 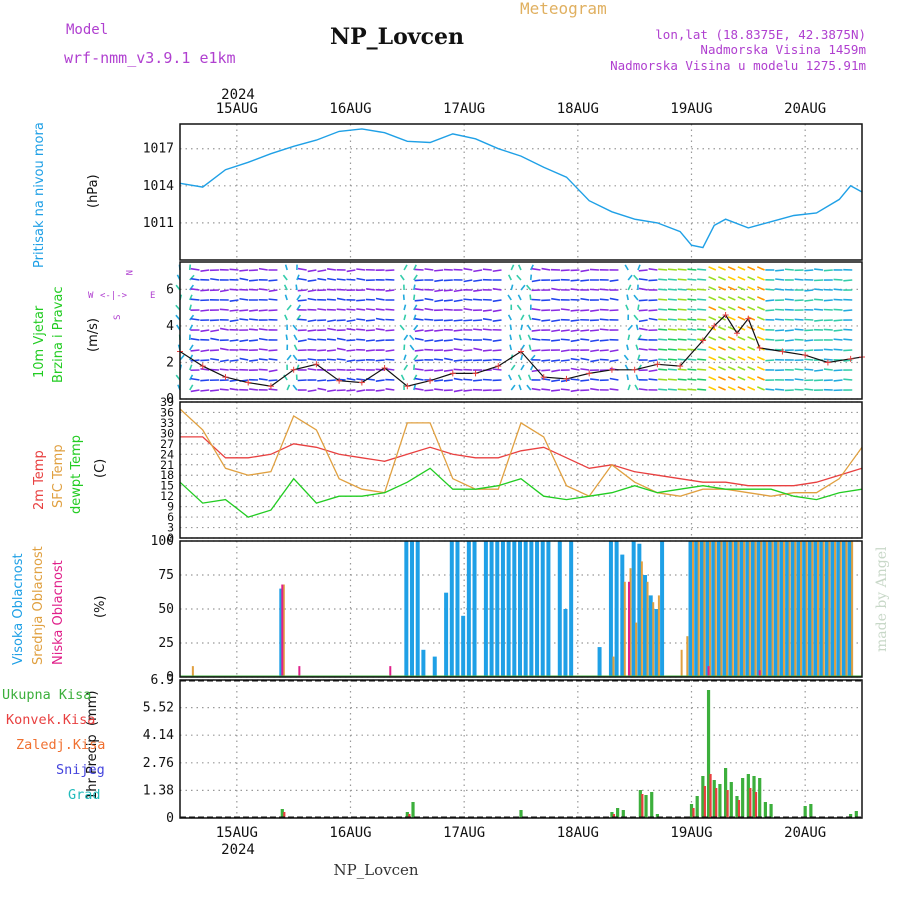 What do you see at coordinates (882, 599) in the screenshot?
I see `watermark: made by Angel` at bounding box center [882, 599].